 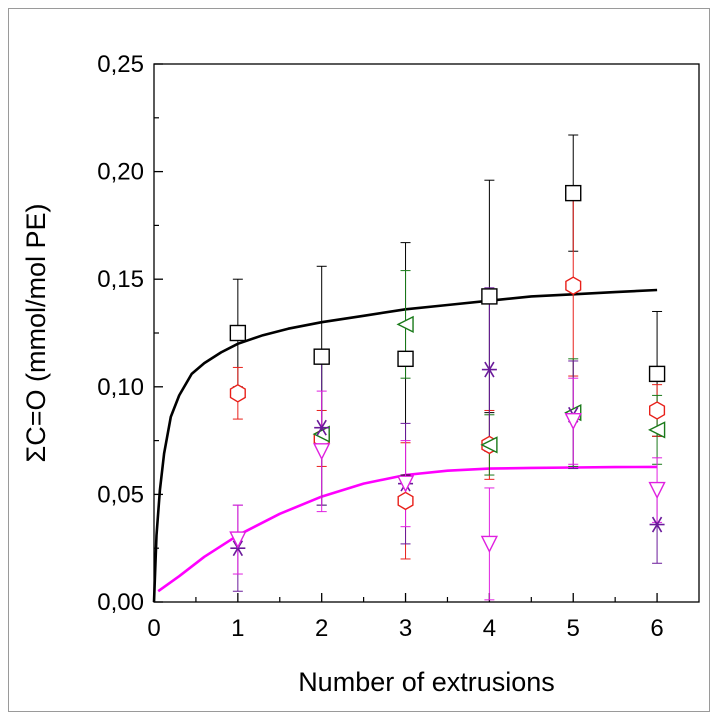 I want to click on x-tick-label: 5, so click(x=573, y=628).